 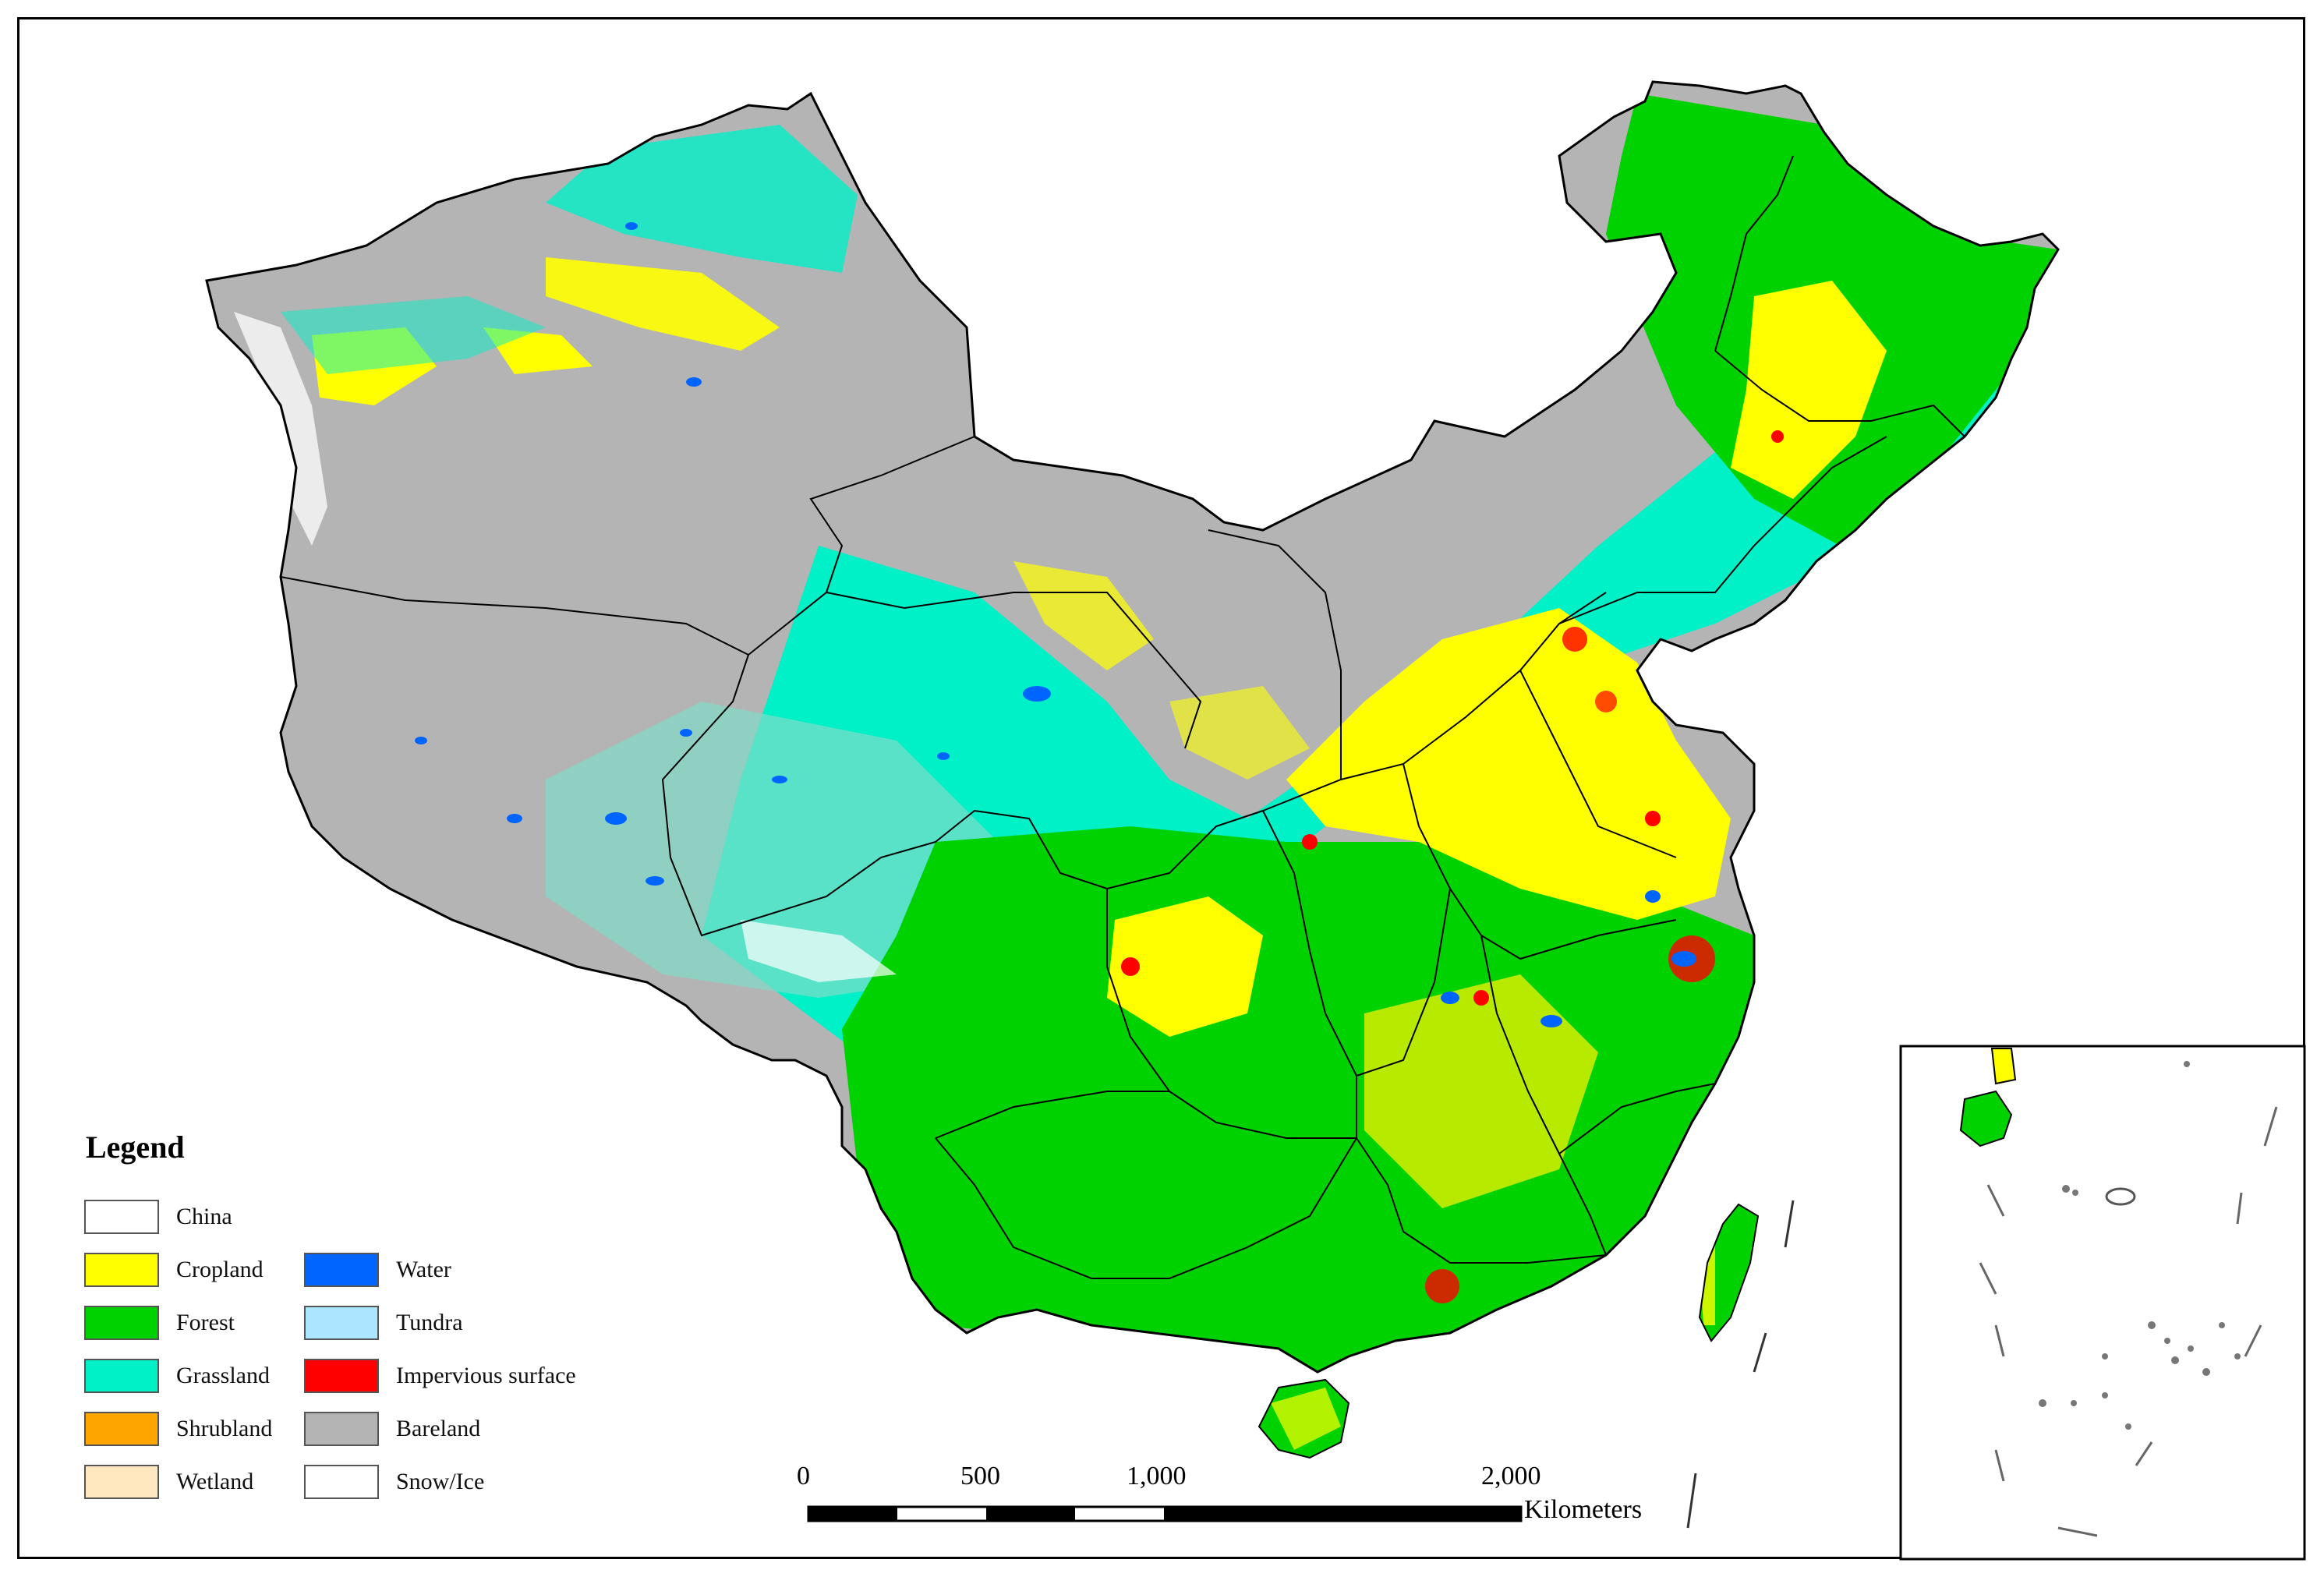 I want to click on legend-item-forest: Forest, so click(x=159, y=1323).